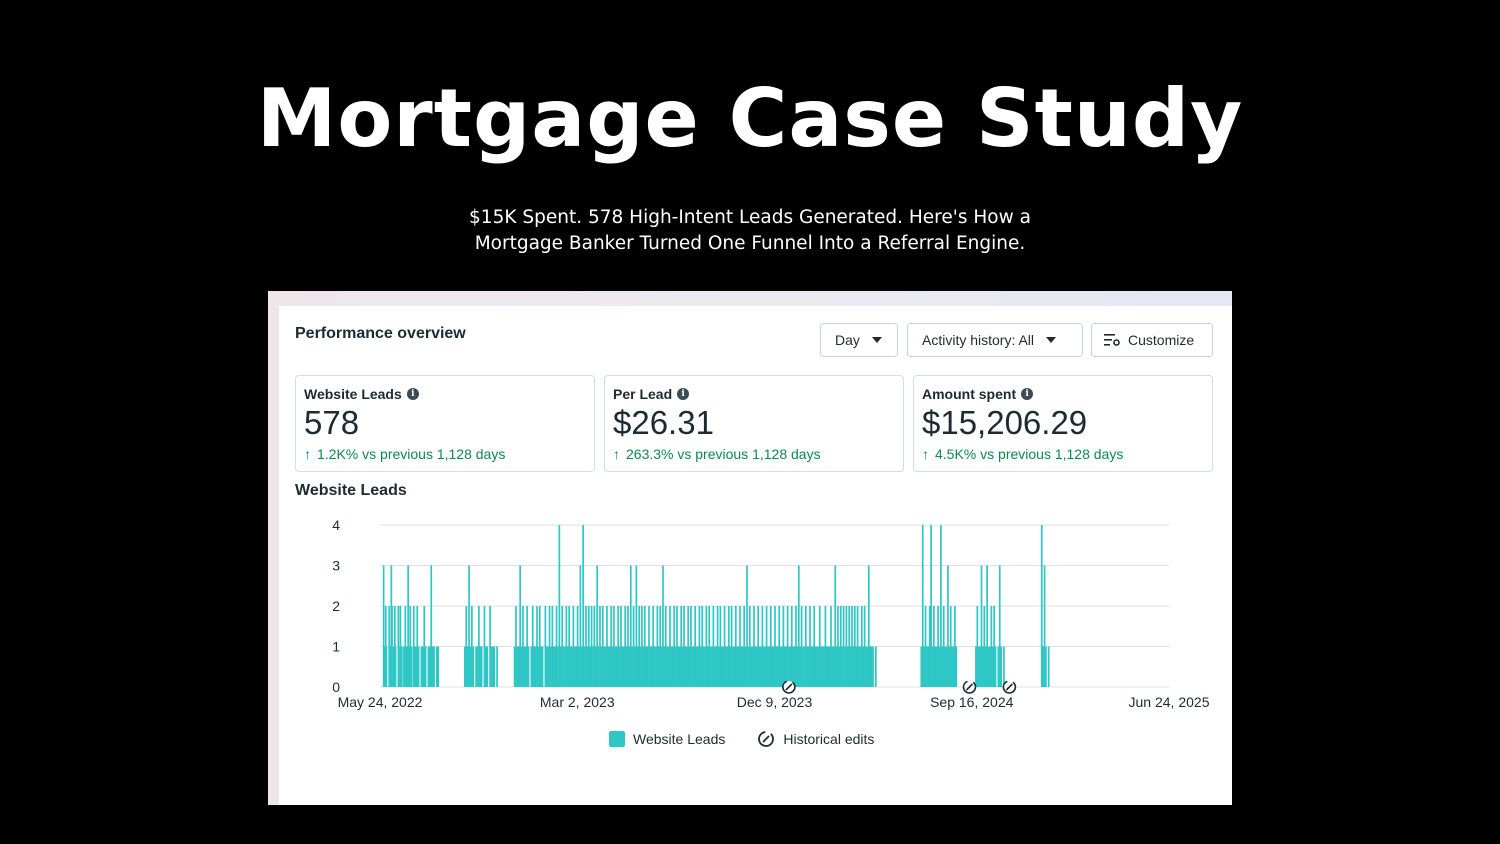 This screenshot has width=1500, height=844. What do you see at coordinates (899, 687) in the screenshot?
I see `chart-historical-edits` at bounding box center [899, 687].